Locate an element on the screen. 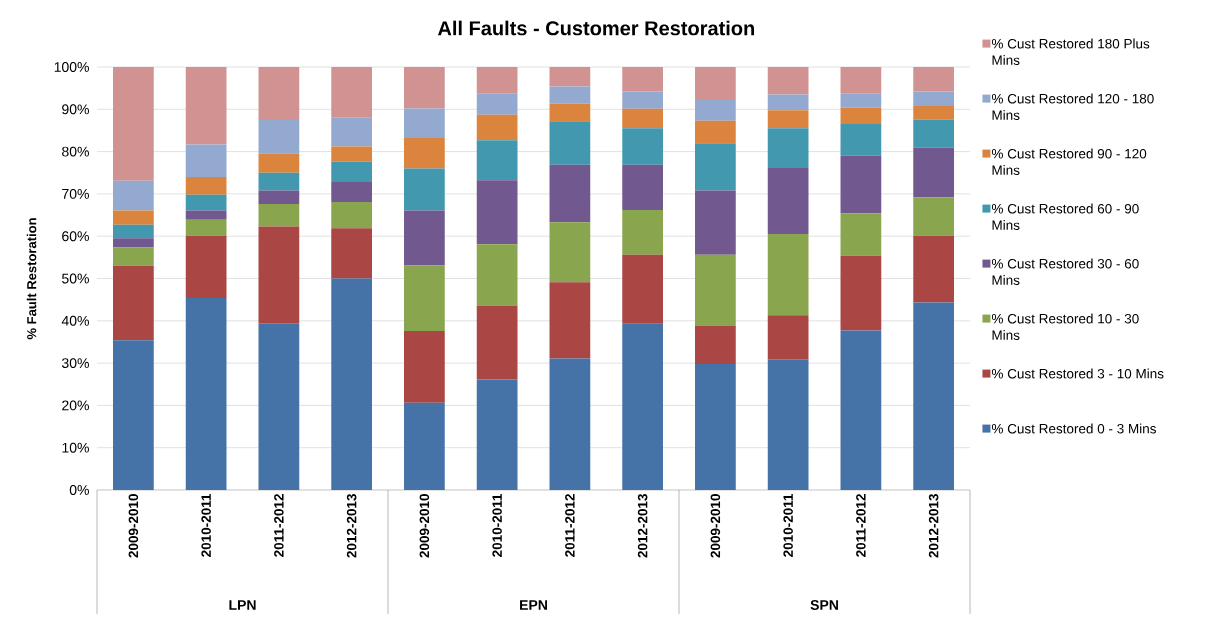  text: LPN is located at coordinates (242, 605).